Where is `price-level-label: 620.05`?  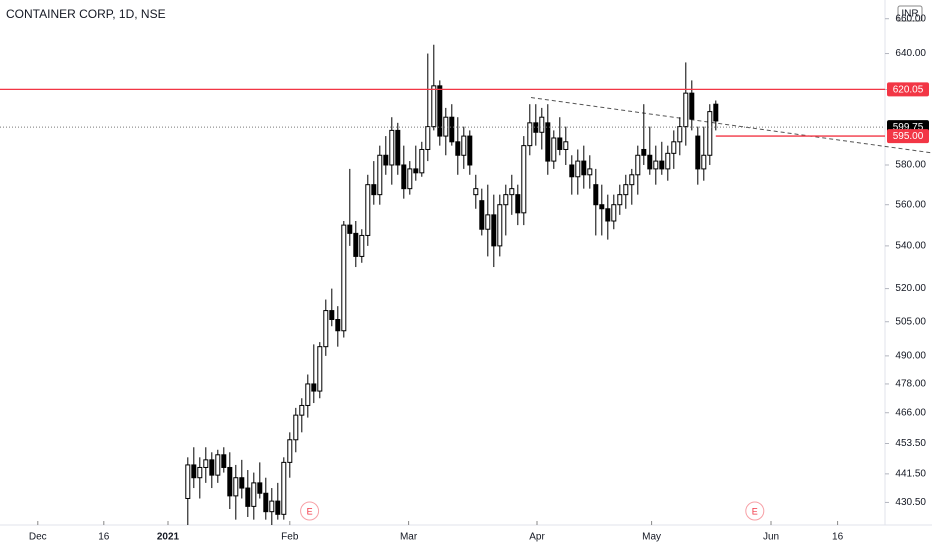
price-level-label: 620.05 is located at coordinates (908, 90).